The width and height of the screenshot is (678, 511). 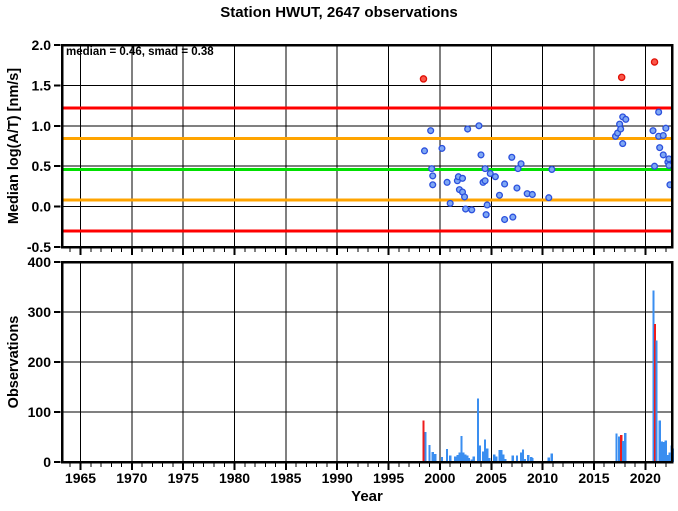 What do you see at coordinates (40, 312) in the screenshot?
I see `y-tick-label: 300` at bounding box center [40, 312].